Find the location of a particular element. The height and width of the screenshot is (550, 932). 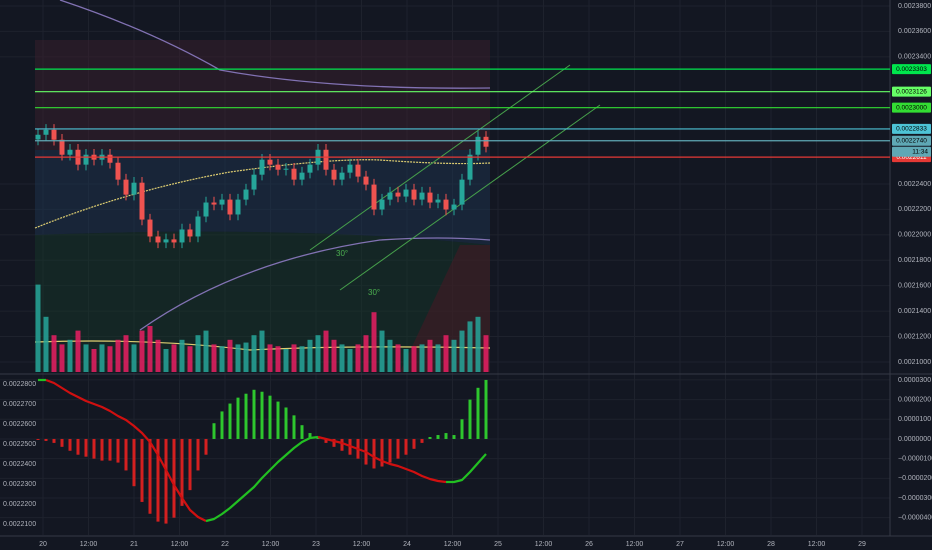

left-tick-label: 0.0022300 is located at coordinates (19, 484).